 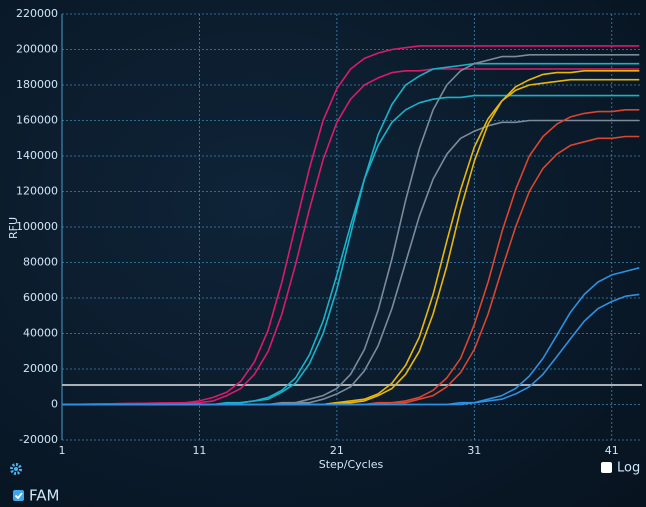 What do you see at coordinates (40, 368) in the screenshot?
I see `y-tick-label: 20000` at bounding box center [40, 368].